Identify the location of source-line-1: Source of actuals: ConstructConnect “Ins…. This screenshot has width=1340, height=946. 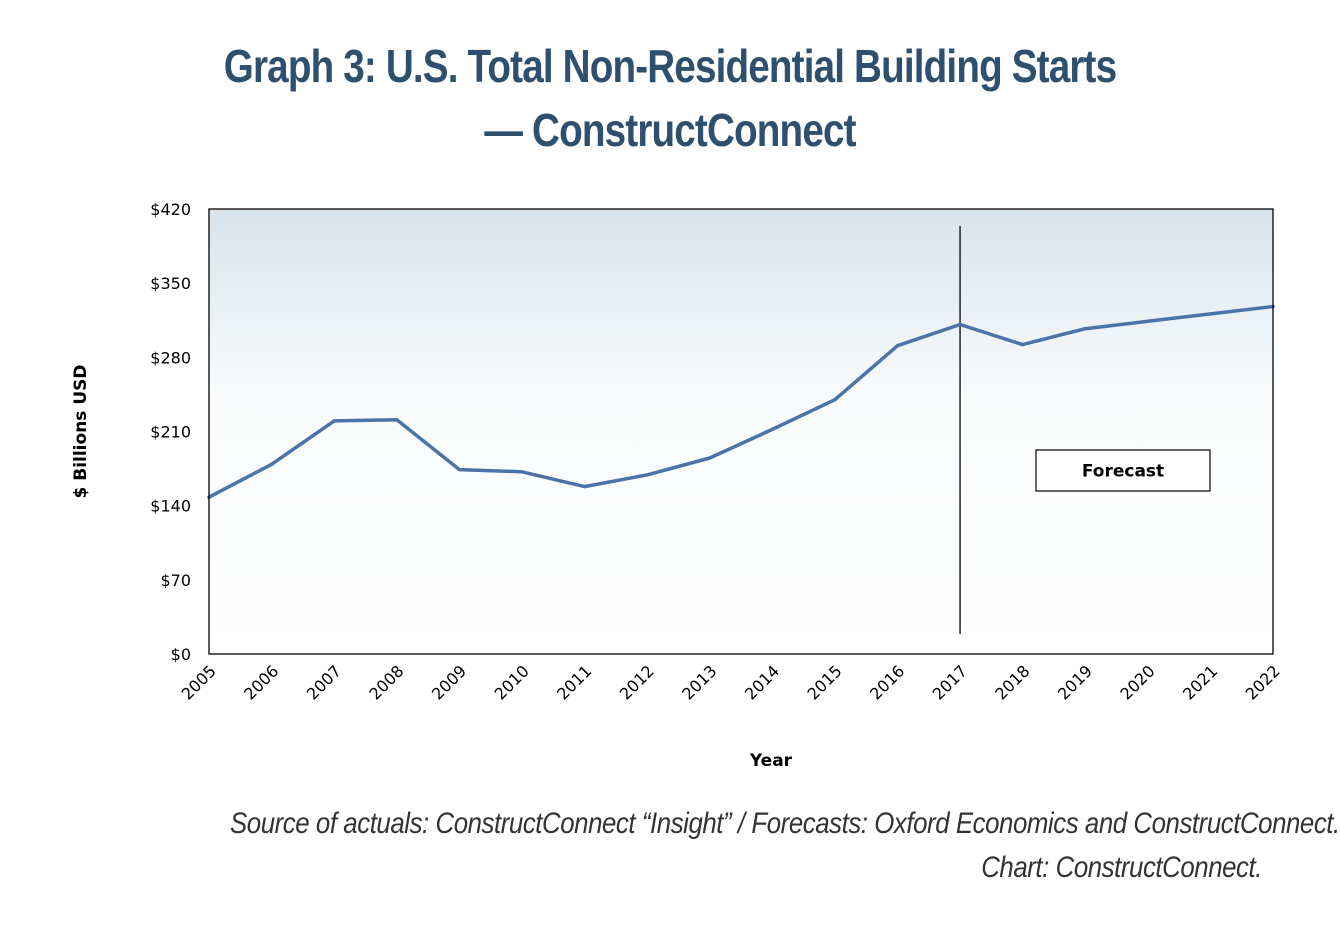
(785, 823).